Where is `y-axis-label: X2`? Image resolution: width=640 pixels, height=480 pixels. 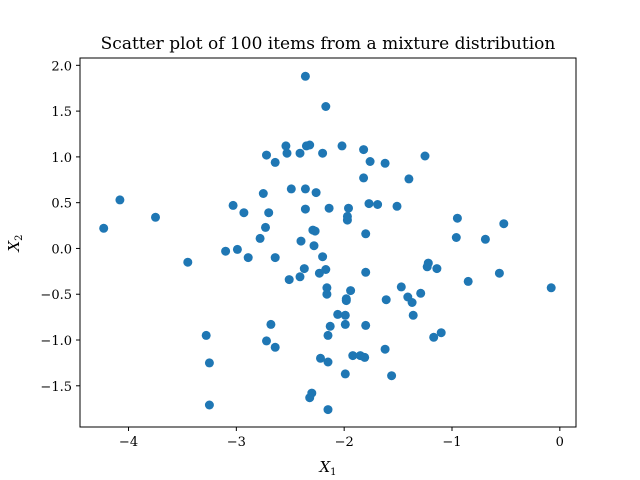 y-axis-label: X2 is located at coordinates (15, 243).